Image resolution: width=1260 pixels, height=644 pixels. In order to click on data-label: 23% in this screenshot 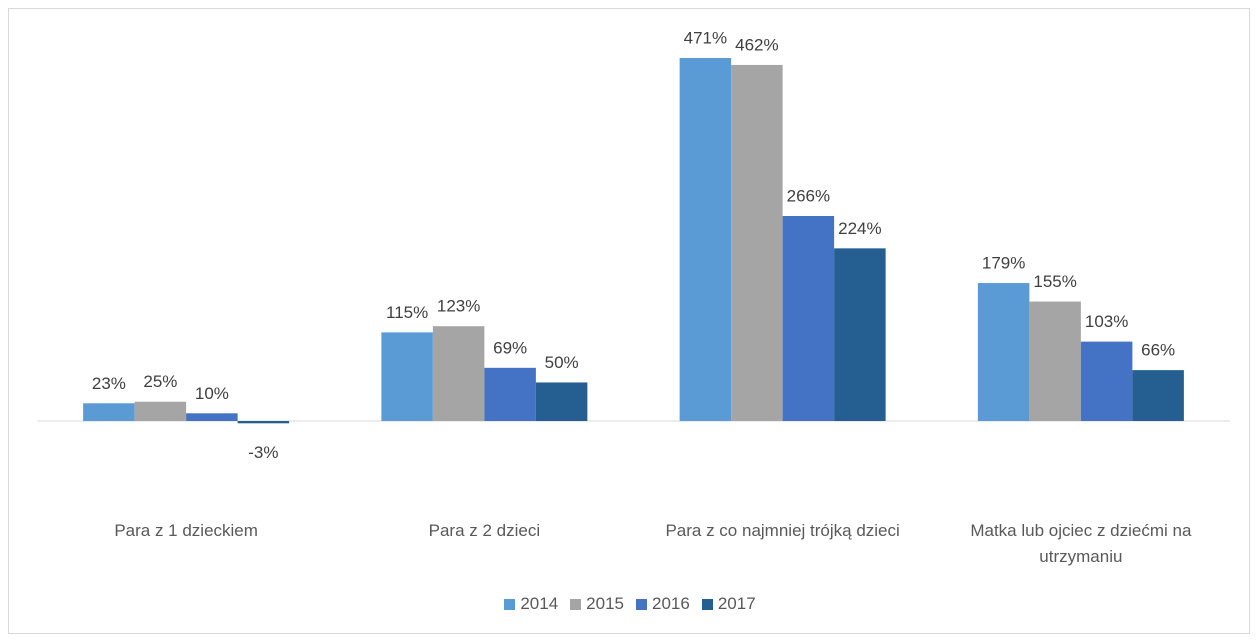, I will do `click(109, 383)`.